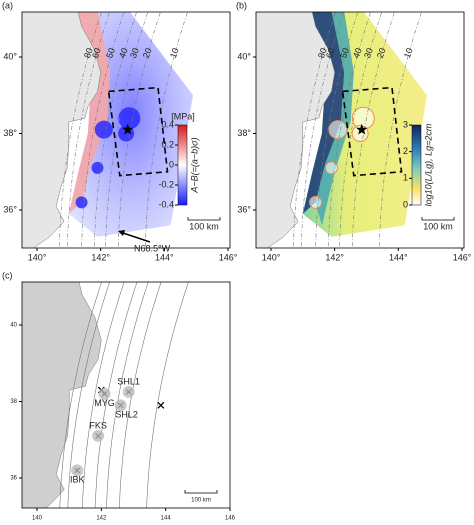 Image resolution: width=474 pixels, height=525 pixels. Describe the element at coordinates (416, 165) in the screenshot. I see `colorbar` at that location.